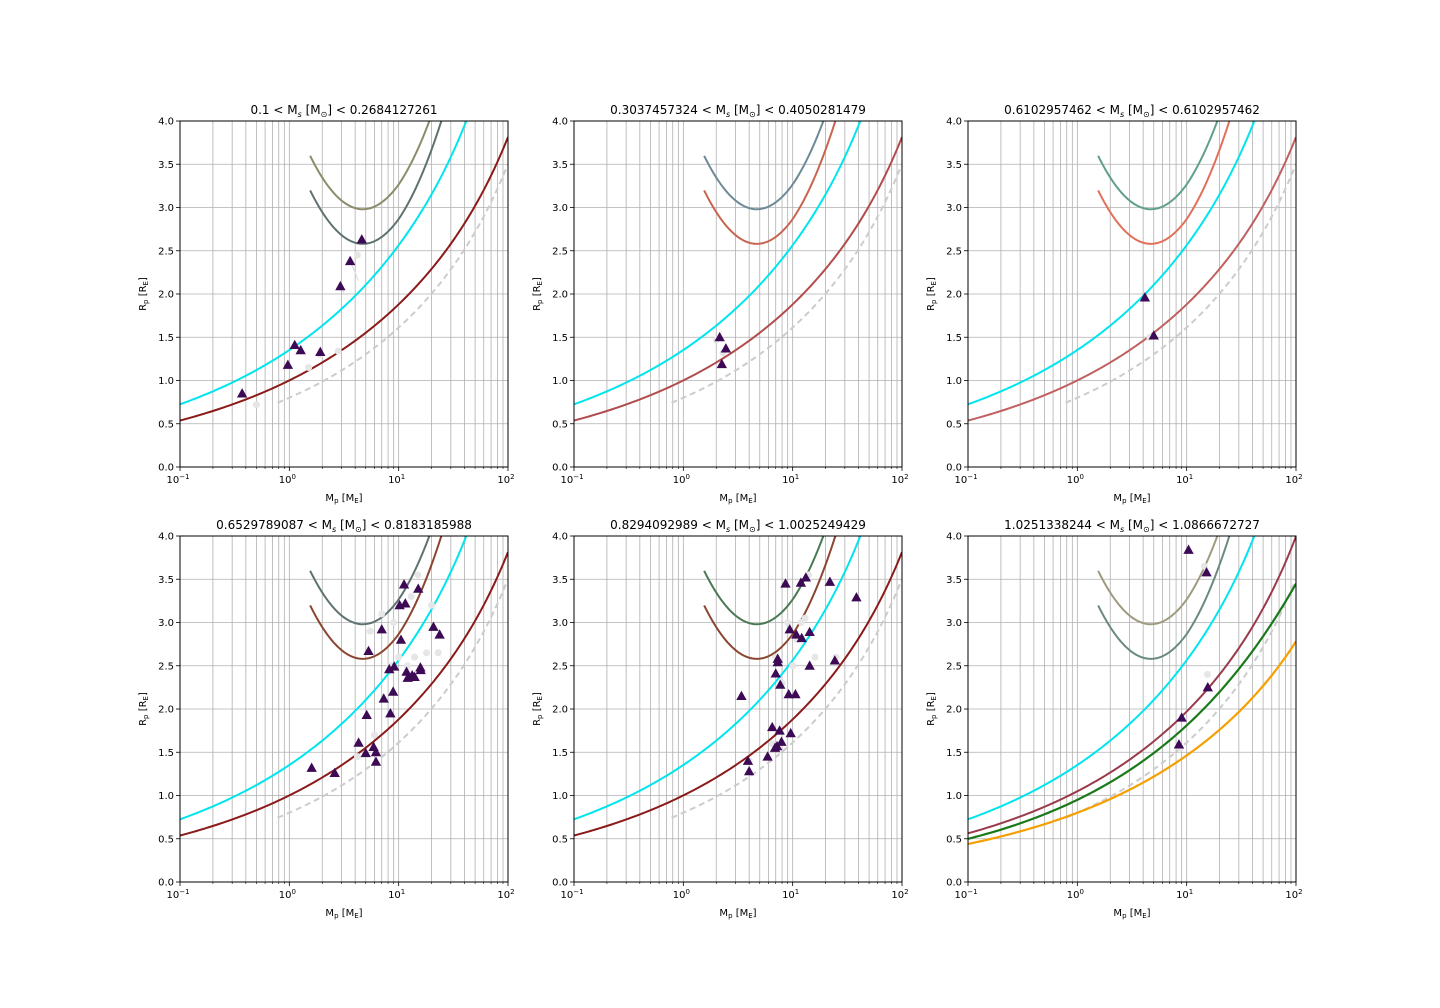  Describe the element at coordinates (505, 479) in the screenshot. I see `x-tick-label: 10²` at that location.